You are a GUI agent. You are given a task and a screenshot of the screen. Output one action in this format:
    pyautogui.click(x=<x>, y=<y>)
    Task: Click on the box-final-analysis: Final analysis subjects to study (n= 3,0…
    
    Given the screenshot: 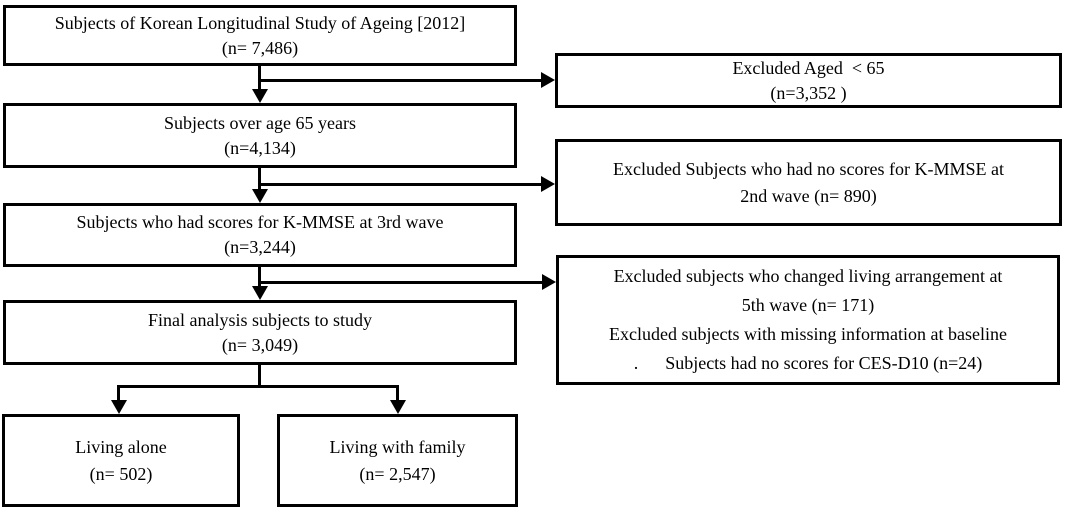 What is the action you would take?
    pyautogui.click(x=260, y=332)
    